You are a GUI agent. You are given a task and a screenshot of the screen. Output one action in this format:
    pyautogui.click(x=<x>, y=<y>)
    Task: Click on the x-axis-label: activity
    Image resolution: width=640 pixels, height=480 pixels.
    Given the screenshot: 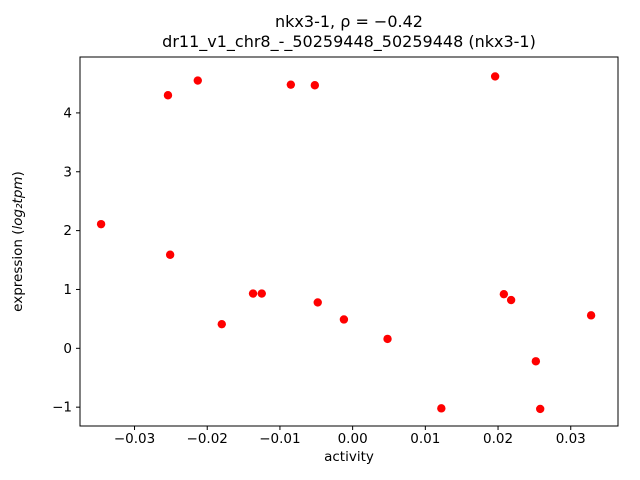 What is the action you would take?
    pyautogui.click(x=349, y=457)
    